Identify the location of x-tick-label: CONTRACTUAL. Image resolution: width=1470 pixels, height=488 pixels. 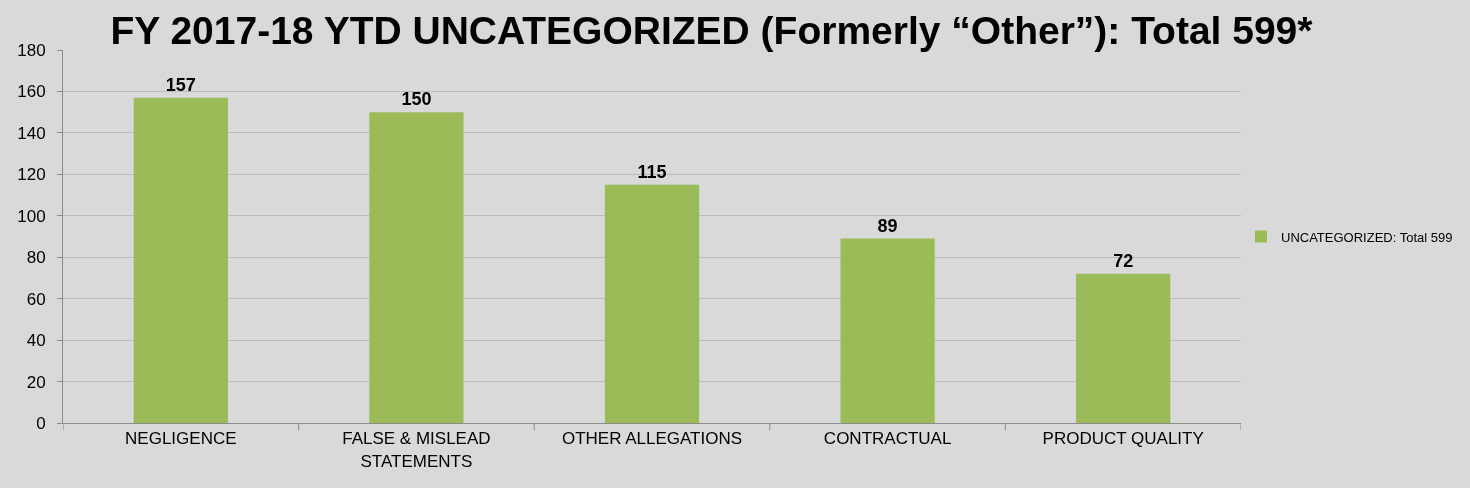
(887, 439).